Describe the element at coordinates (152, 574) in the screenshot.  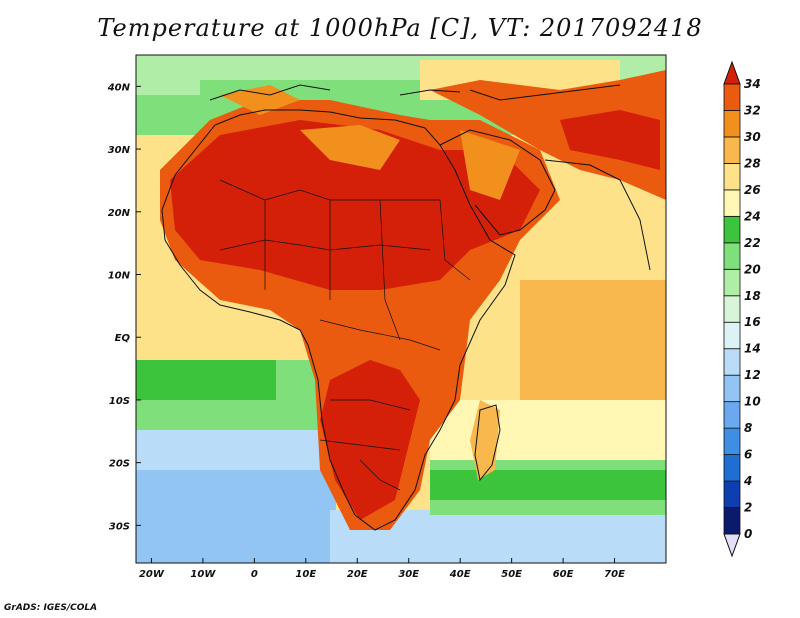
I see `lon-tick-label: 20W` at that location.